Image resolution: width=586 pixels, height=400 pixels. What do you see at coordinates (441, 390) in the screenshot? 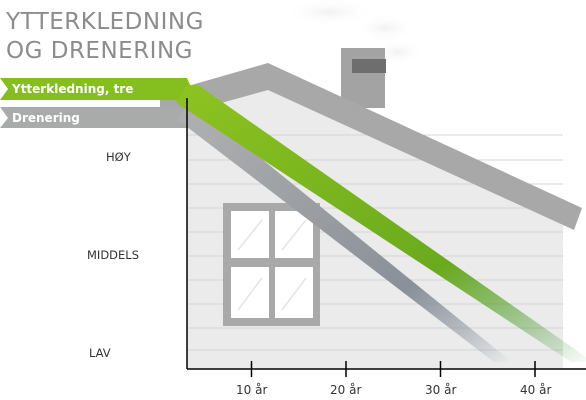
I see `x-tick-label-30: 30 år` at bounding box center [441, 390].